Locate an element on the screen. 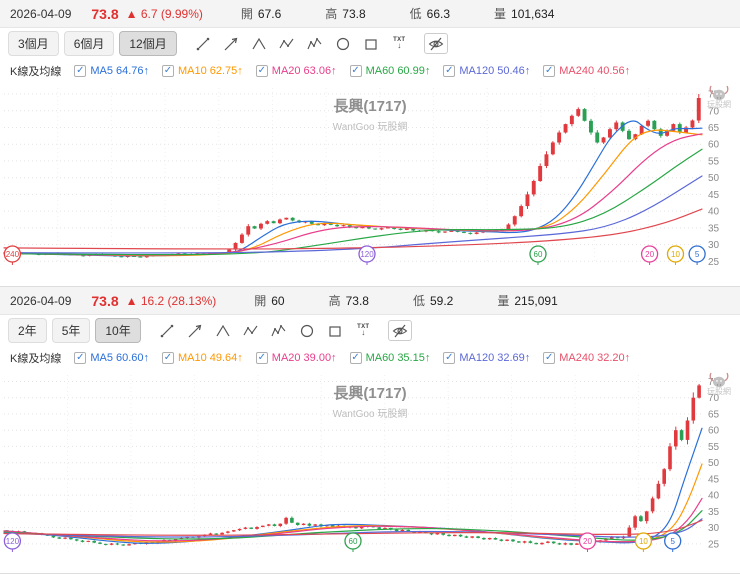 The height and width of the screenshot is (574, 740). tab-12months: 12個月 is located at coordinates (148, 43).